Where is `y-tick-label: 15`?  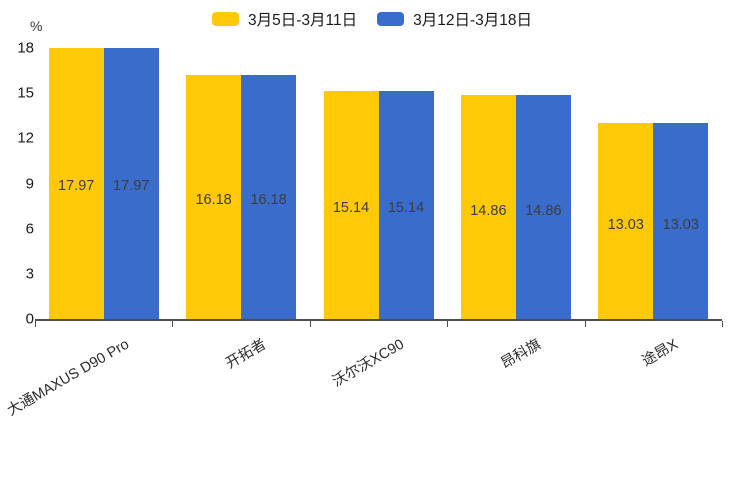
y-tick-label: 15 is located at coordinates (25, 93).